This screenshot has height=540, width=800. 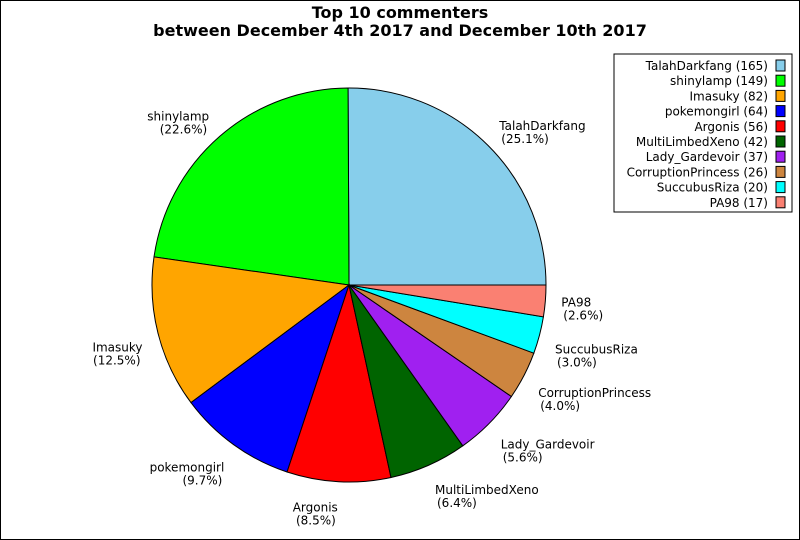 I want to click on slice-percent-imasuky: (12.5%), so click(x=116, y=360).